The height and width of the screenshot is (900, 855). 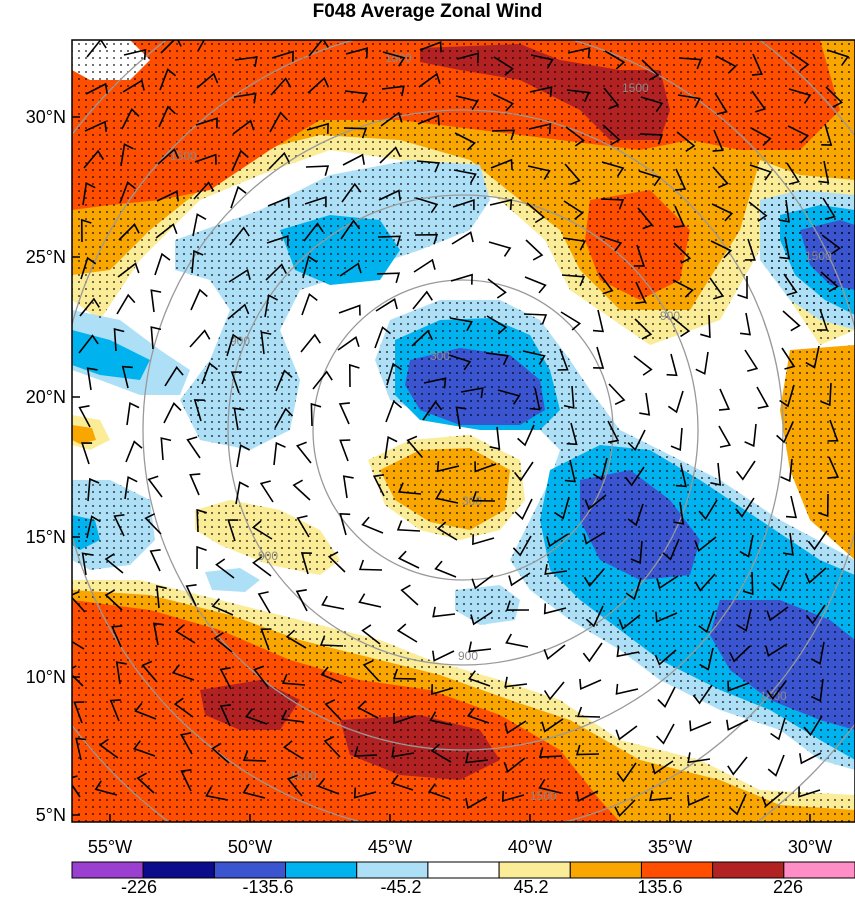 I want to click on colorbar-label-5: 135.6, so click(x=659, y=887).